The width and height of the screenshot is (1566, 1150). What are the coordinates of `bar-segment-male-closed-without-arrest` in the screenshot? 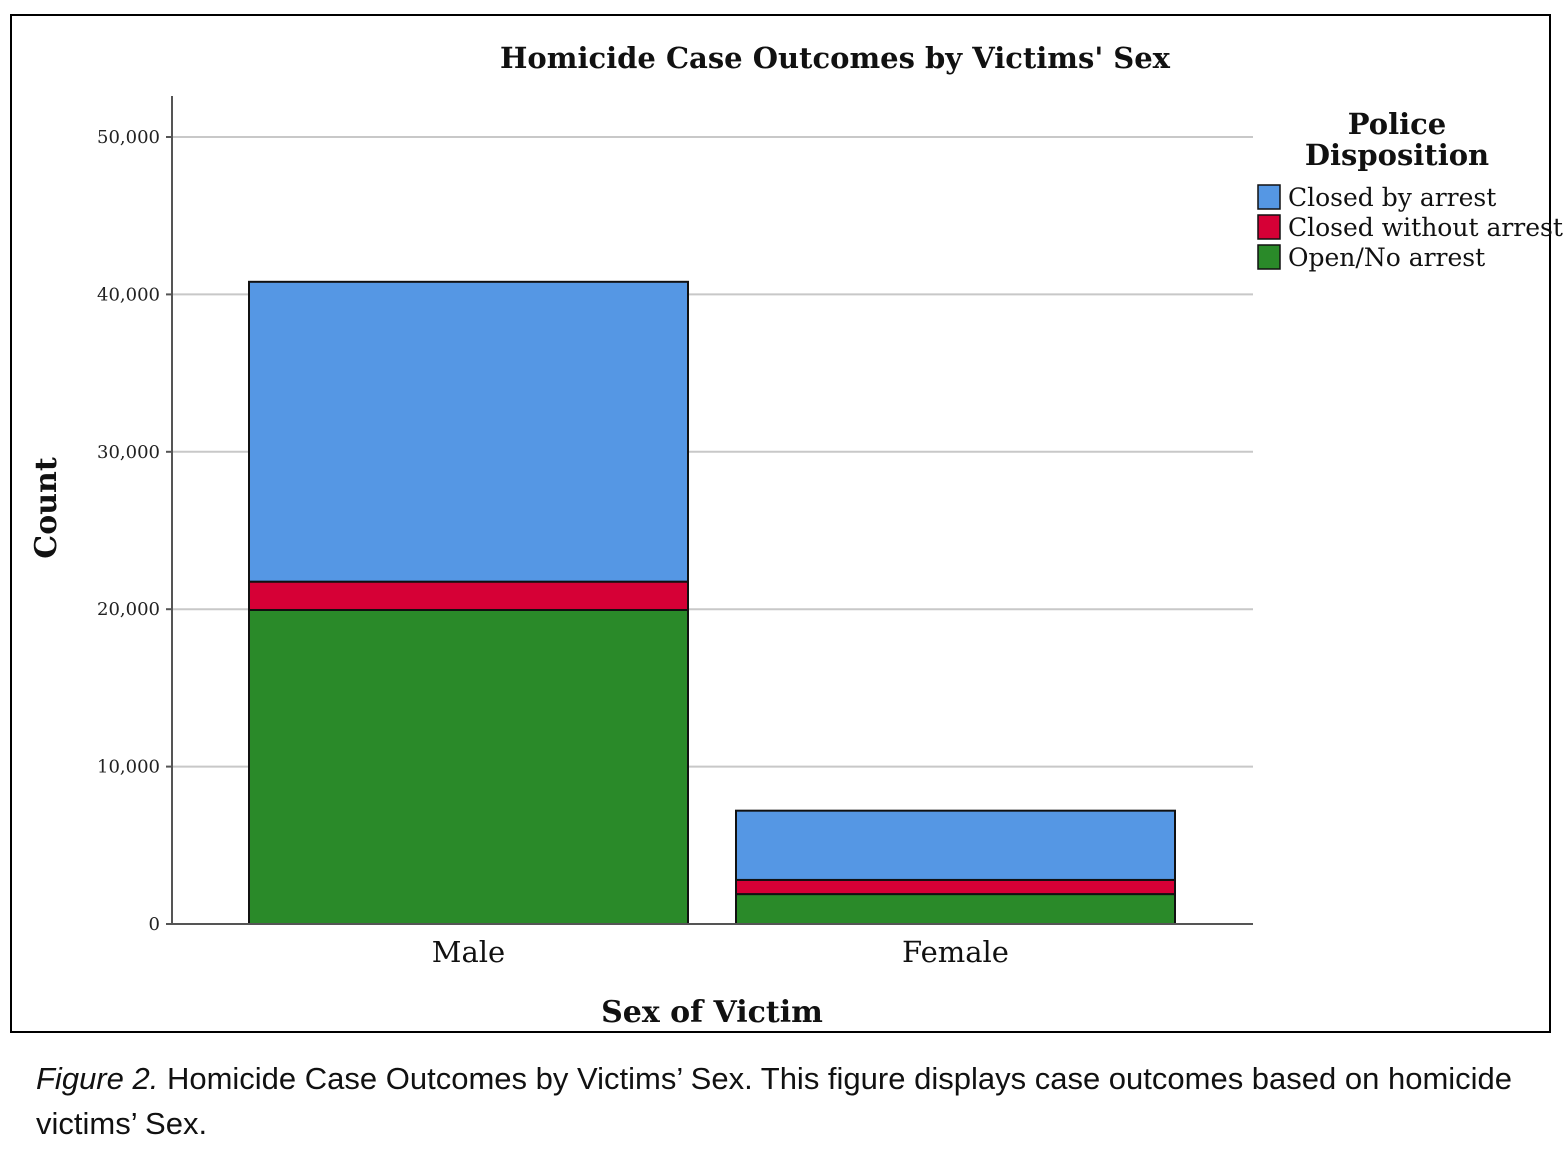 It's located at (468, 595).